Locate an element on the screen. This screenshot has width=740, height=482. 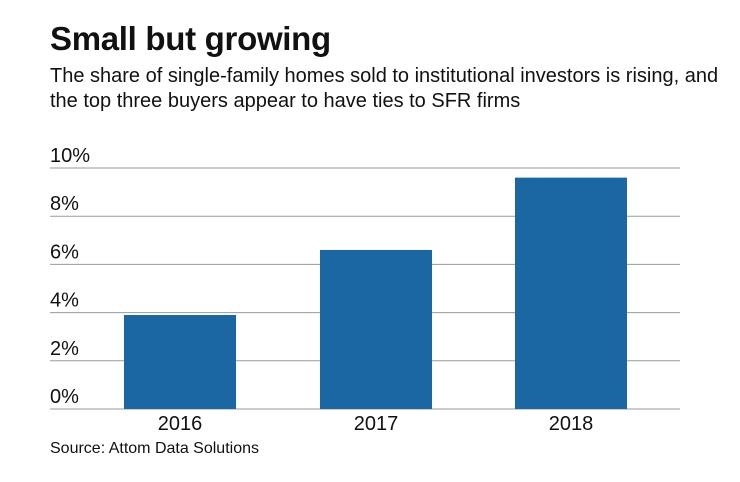
x-tick-label: 2017 is located at coordinates (376, 424).